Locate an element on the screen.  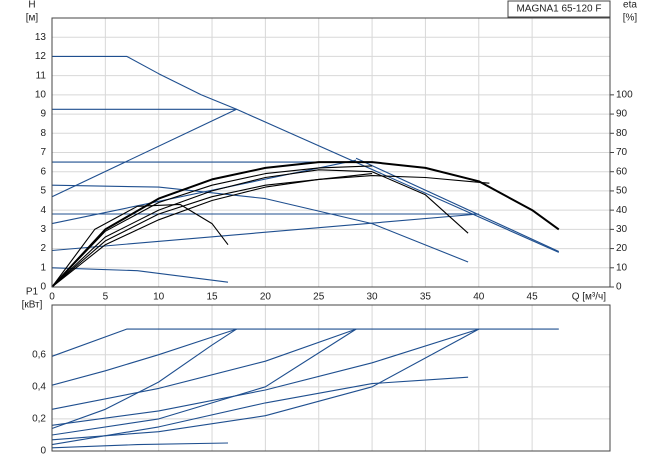
x-axis-label: Q [м³/ч] is located at coordinates (589, 297).